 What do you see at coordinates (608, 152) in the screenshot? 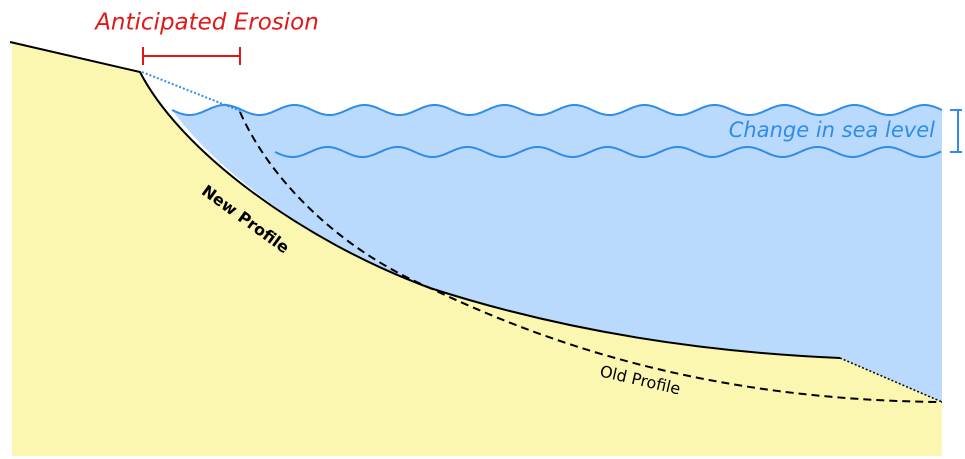
I see `sea-surface-old` at bounding box center [608, 152].